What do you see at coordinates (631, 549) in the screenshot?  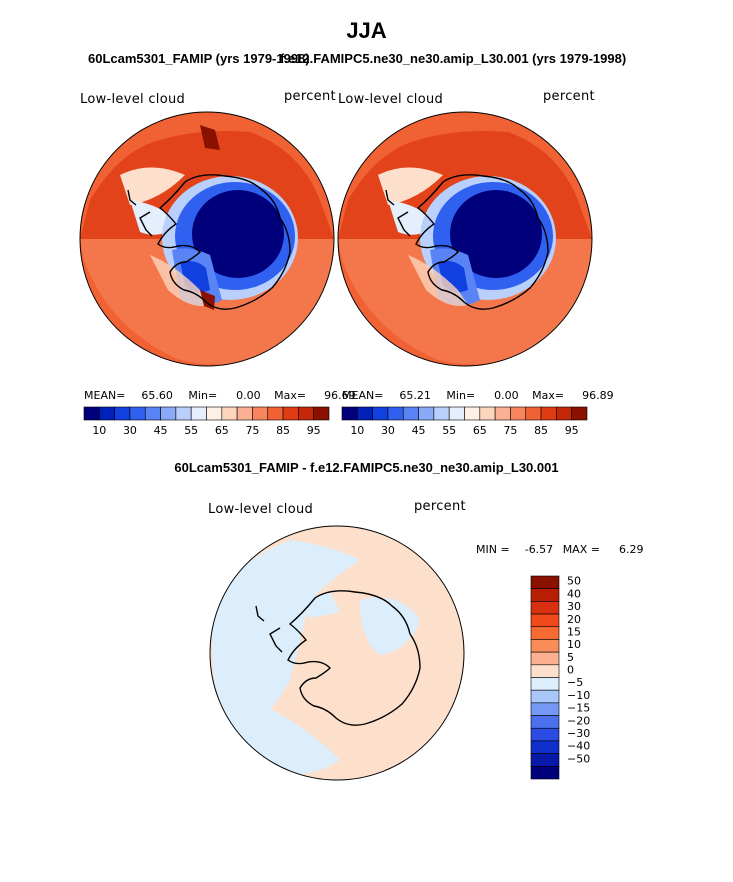 I see `diff-max-value: 6.29` at bounding box center [631, 549].